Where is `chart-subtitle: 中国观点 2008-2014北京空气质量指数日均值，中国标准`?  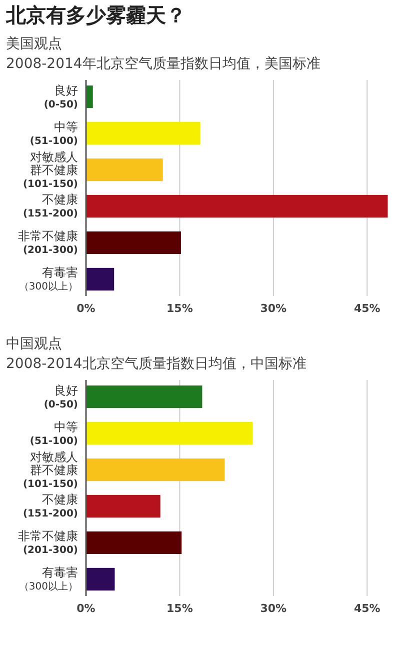 chart-subtitle: 中国观点 2008-2014北京空气质量指数日均值，中国标准 is located at coordinates (156, 354).